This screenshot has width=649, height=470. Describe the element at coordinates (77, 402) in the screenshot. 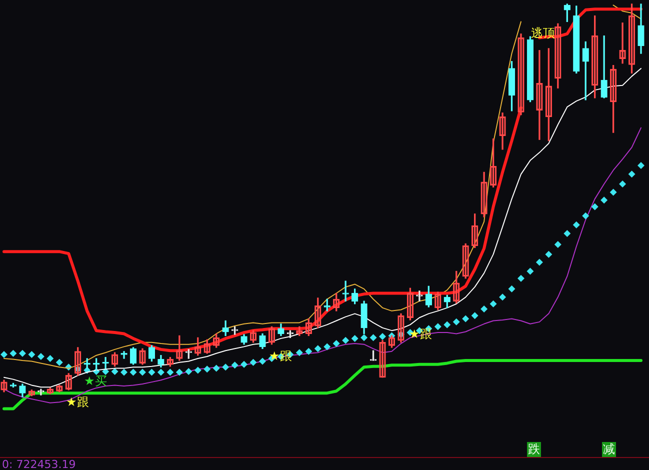

I see `annotation: ★跟` at that location.